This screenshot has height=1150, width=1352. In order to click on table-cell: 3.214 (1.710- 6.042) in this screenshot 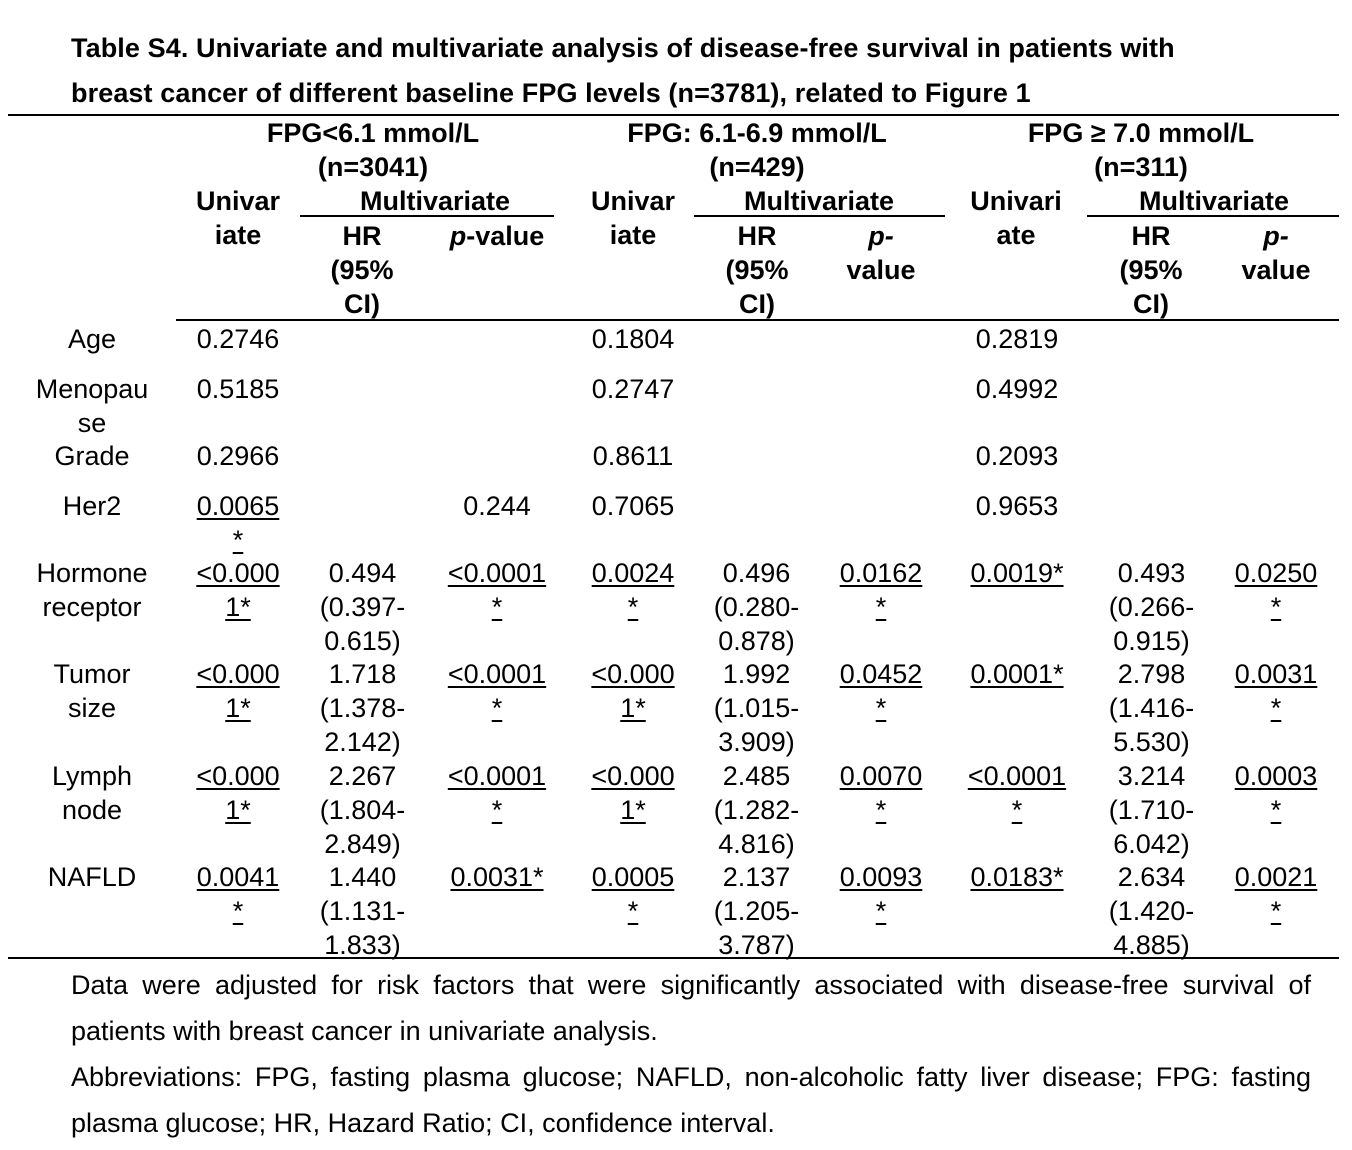, I will do `click(1151, 810)`.